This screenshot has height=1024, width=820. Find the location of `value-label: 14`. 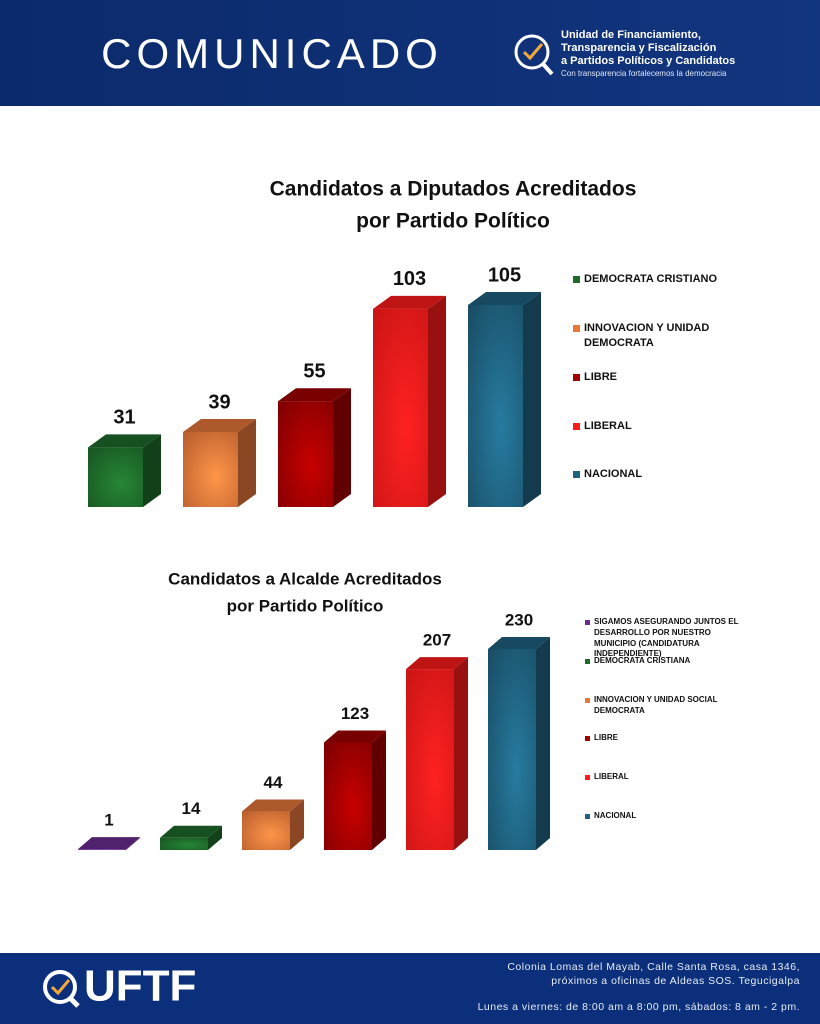

value-label: 14 is located at coordinates (191, 808).